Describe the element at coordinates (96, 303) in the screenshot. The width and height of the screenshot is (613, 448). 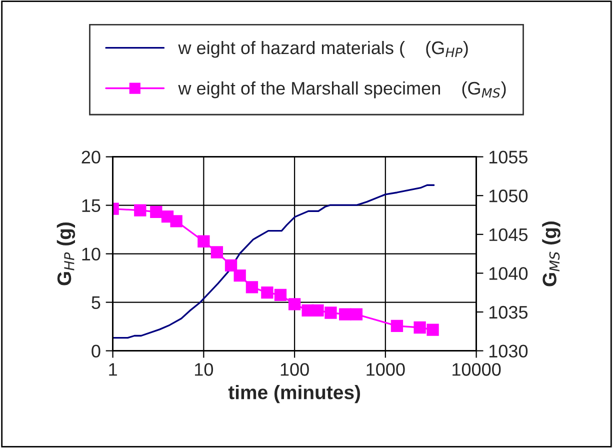
I see `y-tick-label: 5` at that location.